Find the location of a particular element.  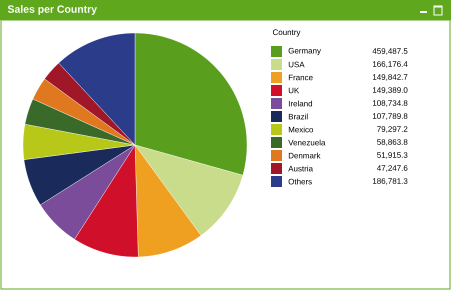

chart-title: Sales per Country is located at coordinates (52, 10).